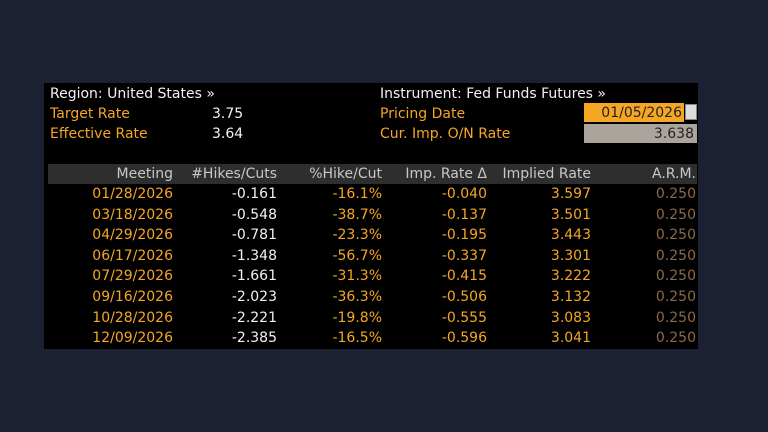 Image resolution: width=768 pixels, height=432 pixels. I want to click on table-header, so click(372, 174).